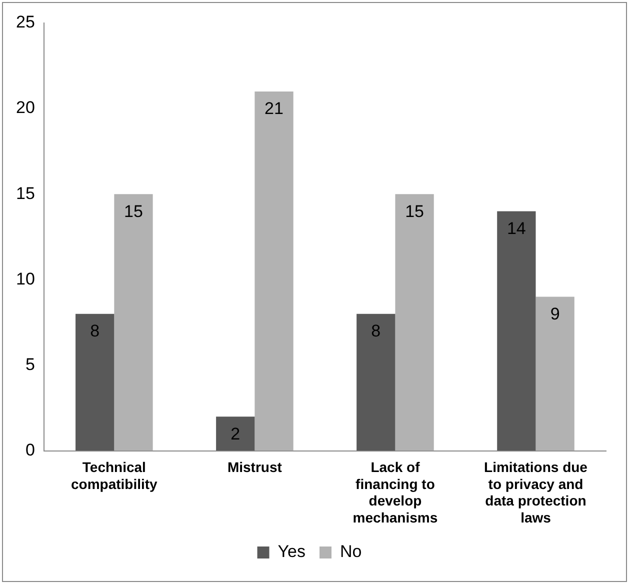 The width and height of the screenshot is (631, 586). I want to click on data-label: 2, so click(235, 434).